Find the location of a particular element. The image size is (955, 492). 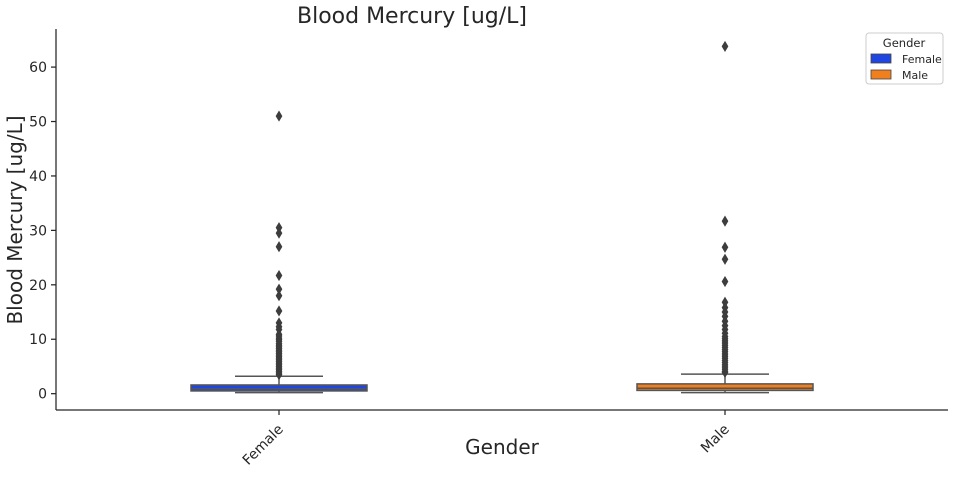

box-group-male is located at coordinates (725, 217).